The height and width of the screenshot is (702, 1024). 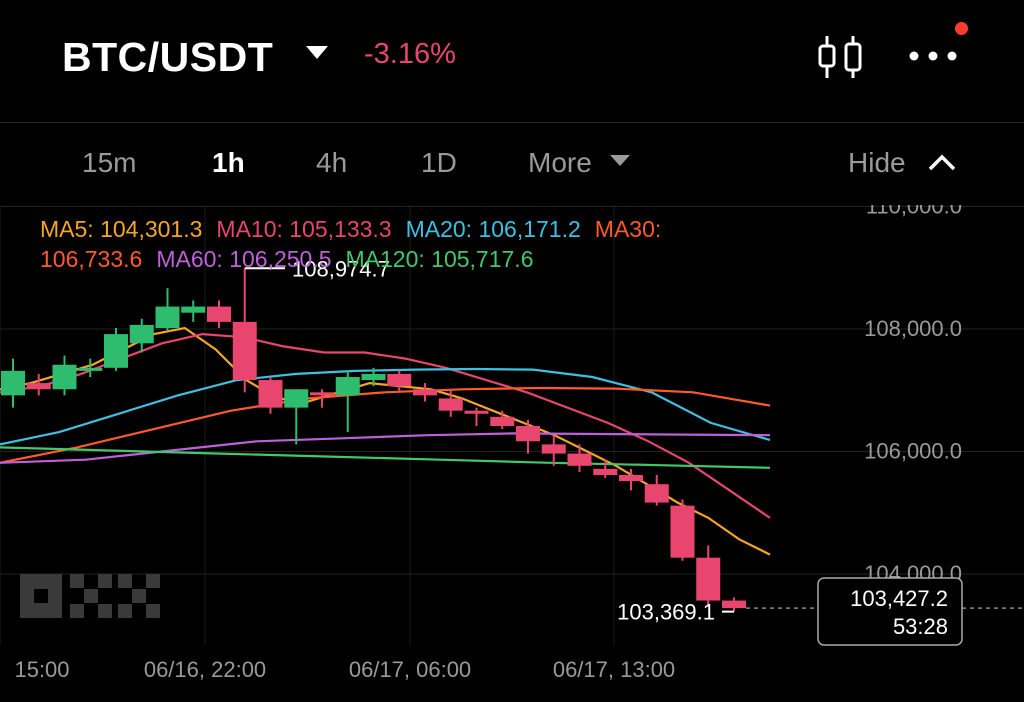 I want to click on y-tick-label: 110,000.0, so click(x=914, y=212).